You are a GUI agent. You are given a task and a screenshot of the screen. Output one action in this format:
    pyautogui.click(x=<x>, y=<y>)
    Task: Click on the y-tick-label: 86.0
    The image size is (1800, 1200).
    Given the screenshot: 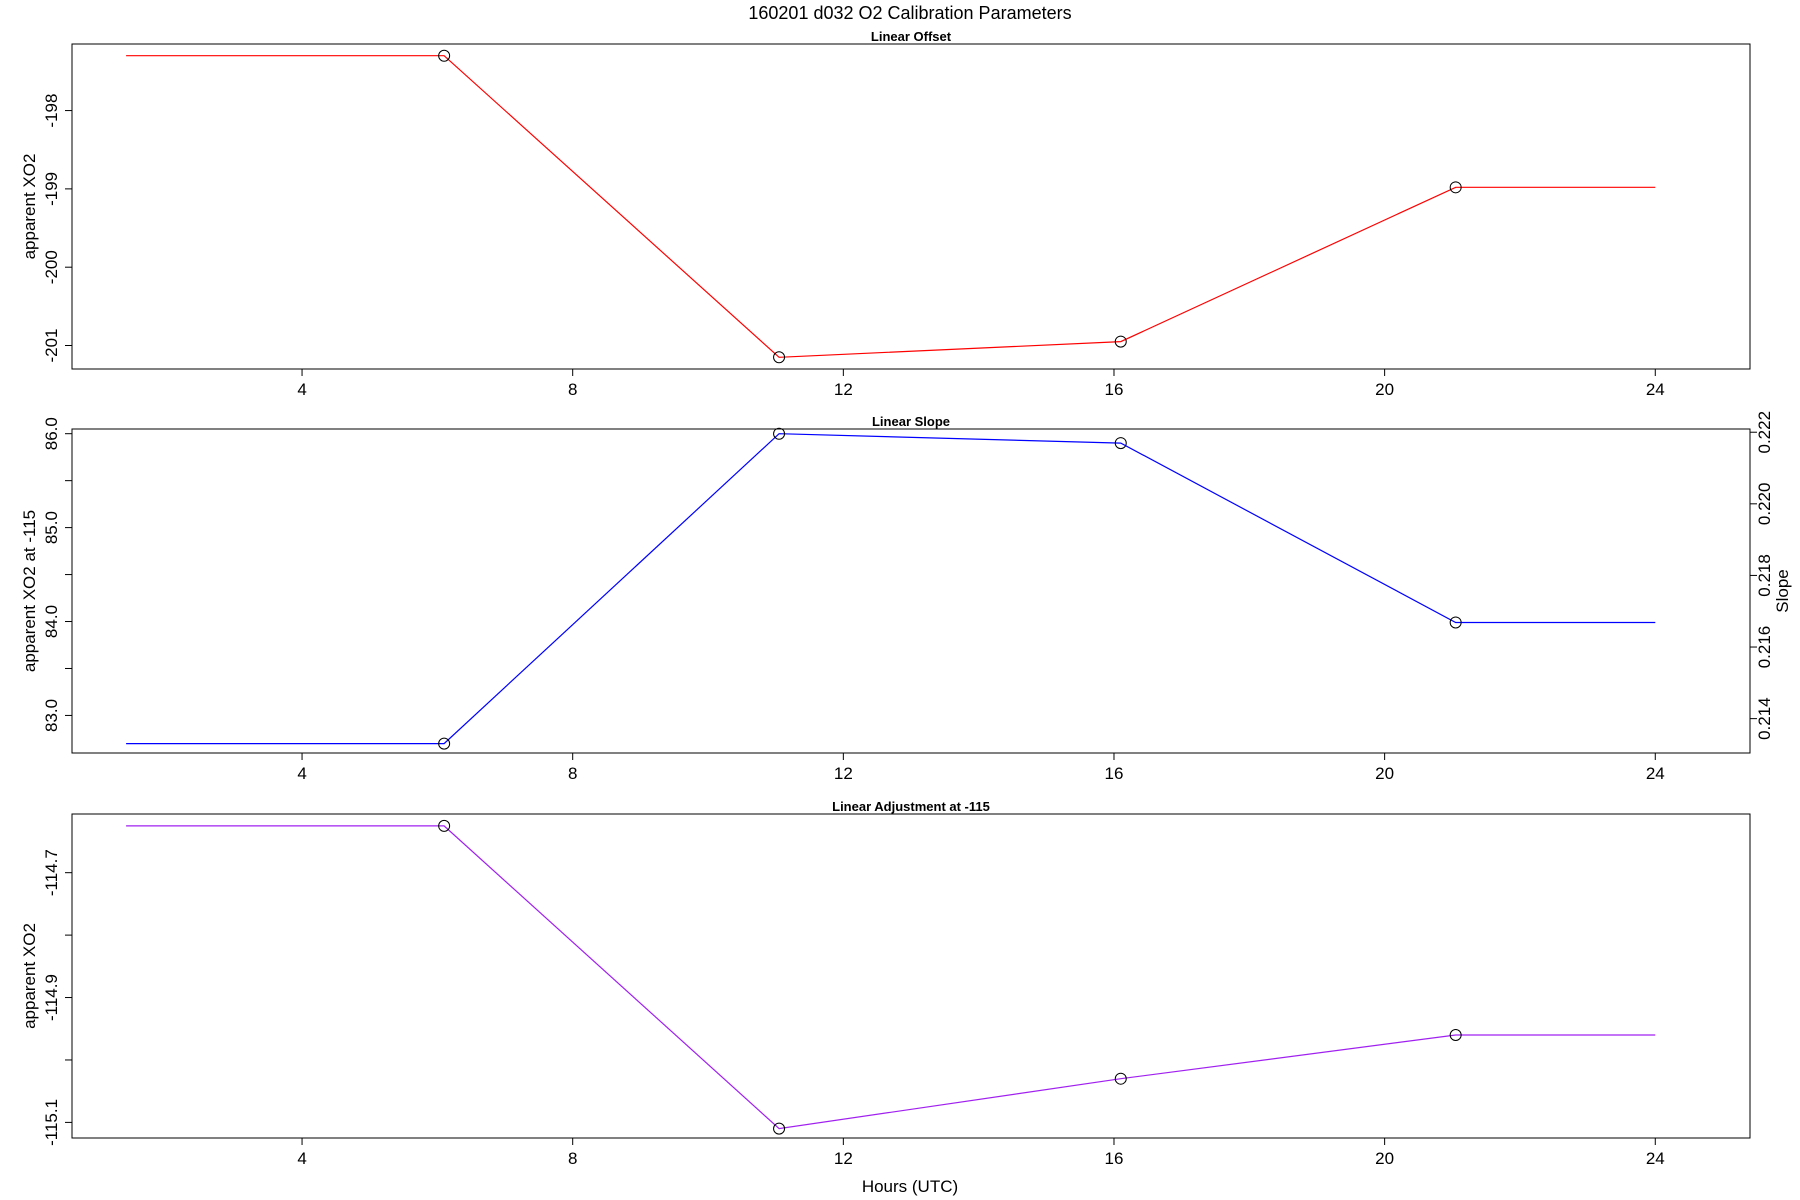 What is the action you would take?
    pyautogui.click(x=51, y=433)
    